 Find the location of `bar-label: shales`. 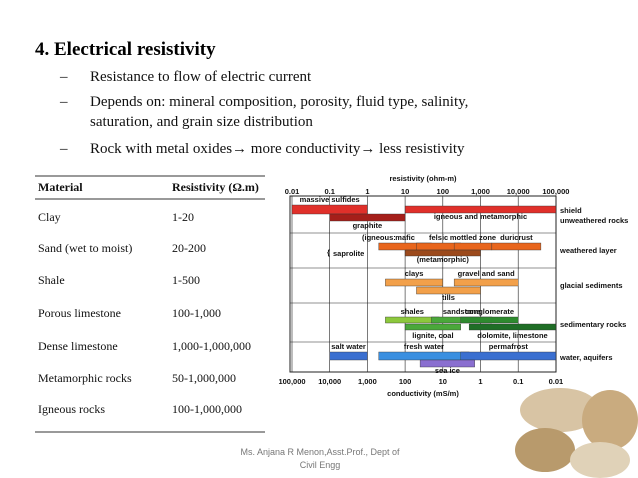

bar-label: shales is located at coordinates (412, 311).